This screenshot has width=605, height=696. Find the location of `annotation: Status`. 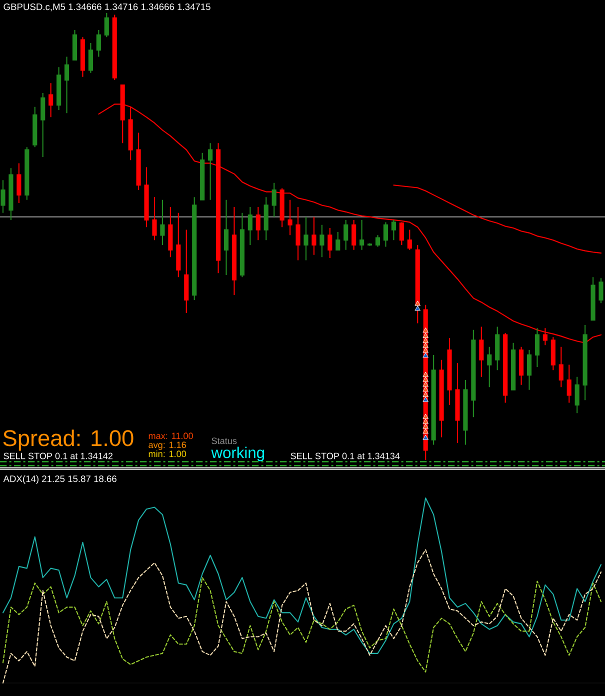

annotation: Status is located at coordinates (224, 441).